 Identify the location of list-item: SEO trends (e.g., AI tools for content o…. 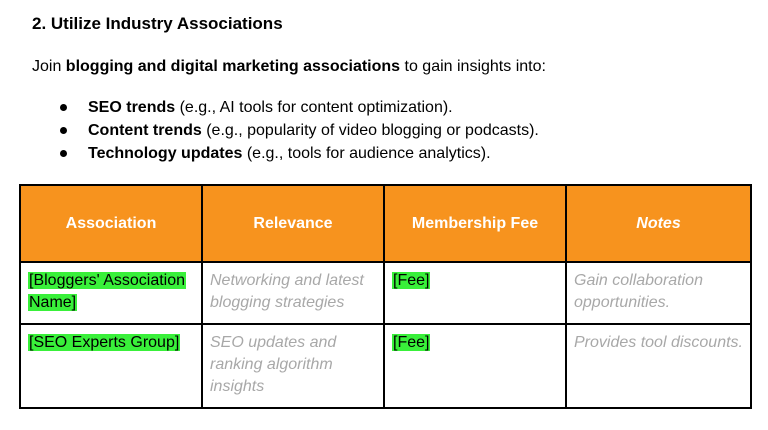
(299, 107).